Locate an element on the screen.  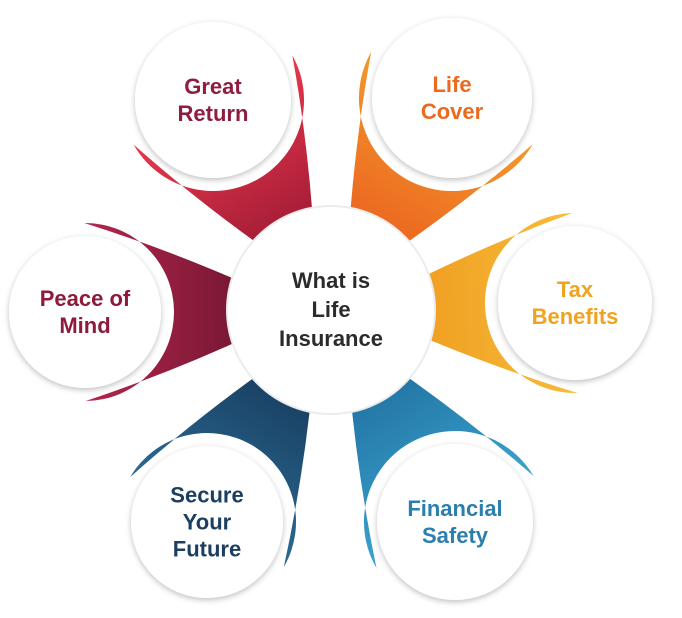
petal-label: Secure Your Future is located at coordinates (206, 522).